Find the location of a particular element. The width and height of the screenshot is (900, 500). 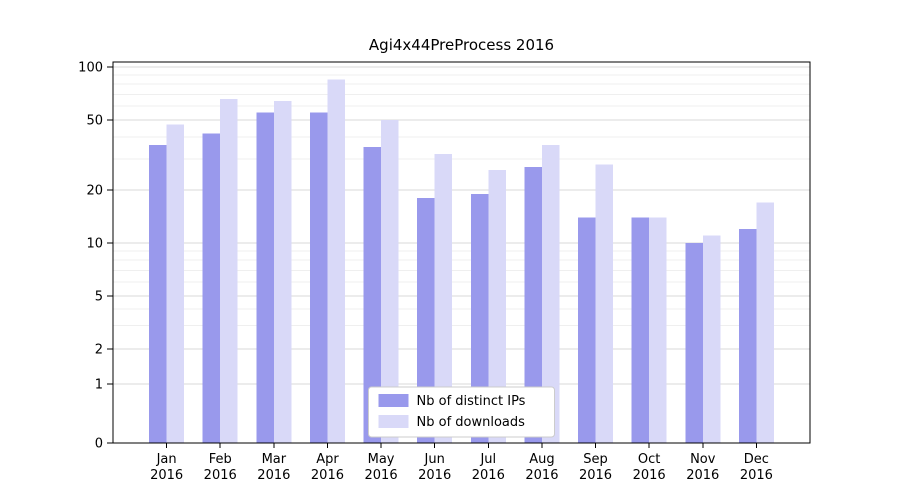

y-tick-label: 10 is located at coordinates (94, 244).